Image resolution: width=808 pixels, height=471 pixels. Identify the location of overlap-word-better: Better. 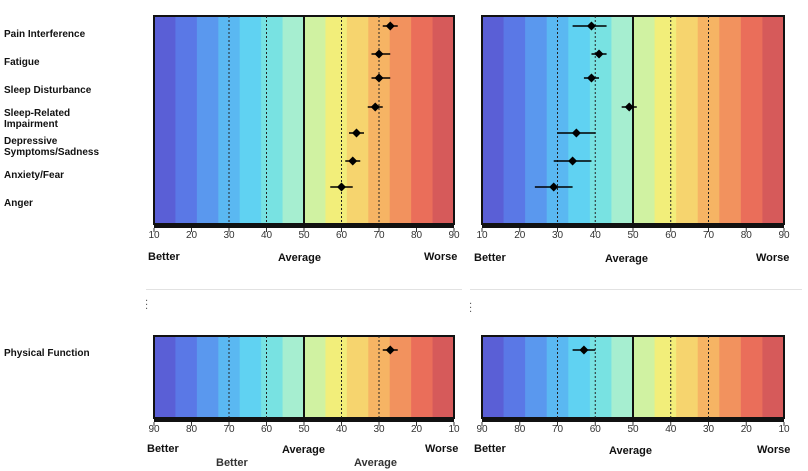
(232, 463).